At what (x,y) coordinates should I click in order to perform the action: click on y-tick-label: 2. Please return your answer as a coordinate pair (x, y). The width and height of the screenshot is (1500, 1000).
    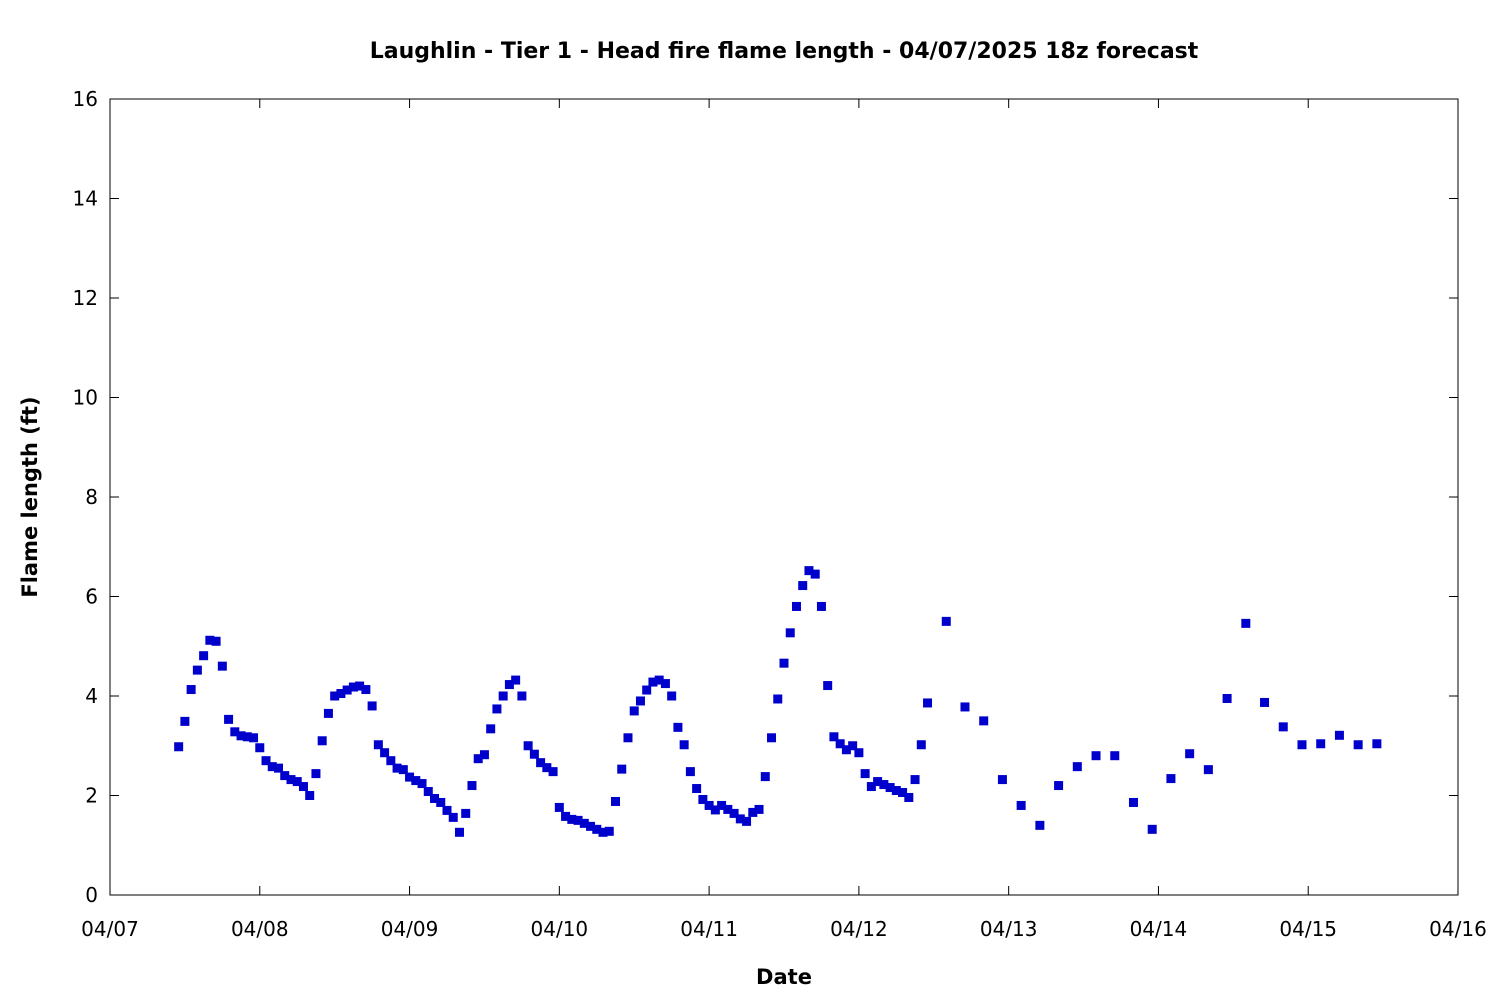
    Looking at the image, I should click on (91, 796).